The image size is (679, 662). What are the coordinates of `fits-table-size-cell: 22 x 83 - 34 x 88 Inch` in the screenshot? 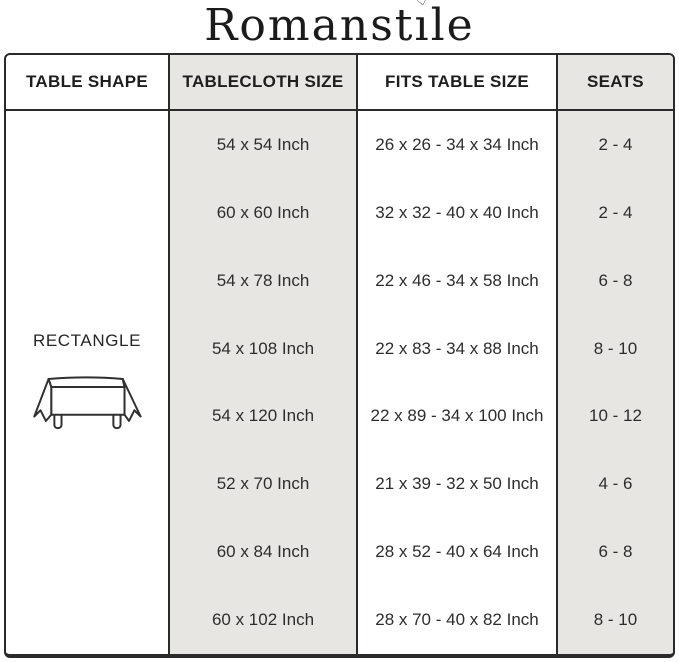 It's located at (457, 348).